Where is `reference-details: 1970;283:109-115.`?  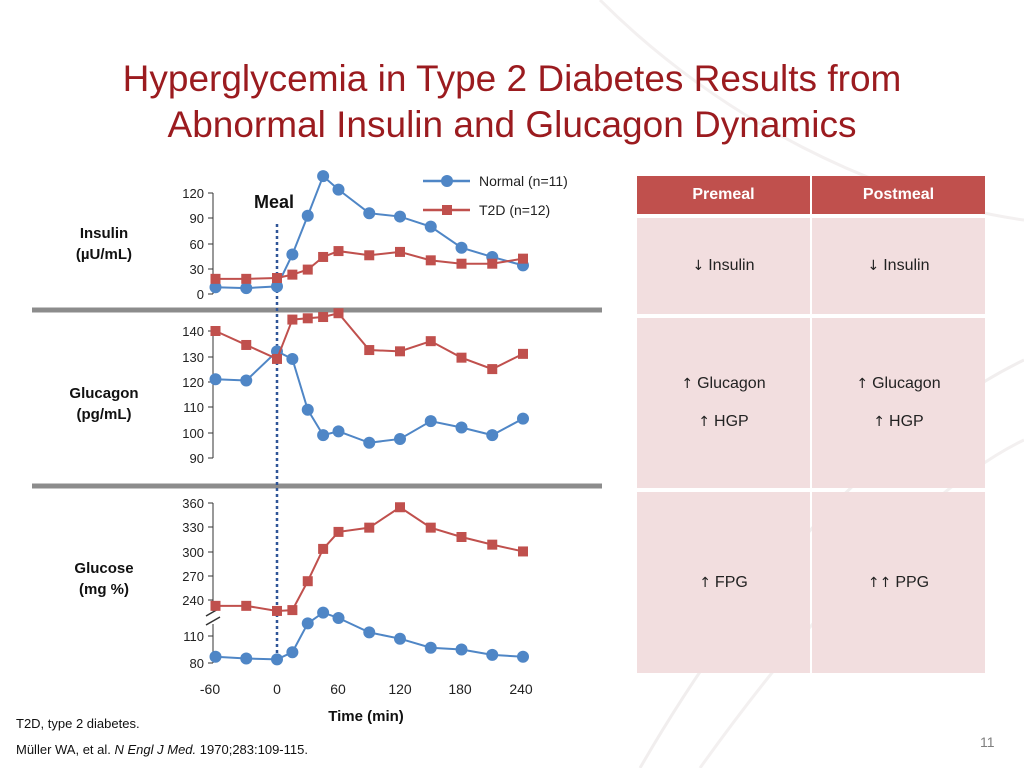
reference-details: 1970;283:109-115. is located at coordinates (253, 749).